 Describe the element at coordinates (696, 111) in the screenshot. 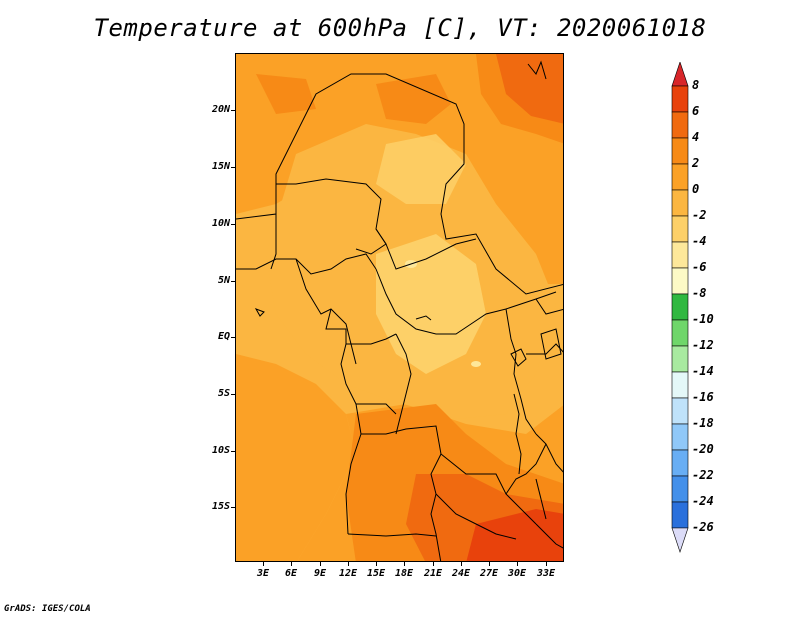

I see `colorbar-label: 6` at that location.